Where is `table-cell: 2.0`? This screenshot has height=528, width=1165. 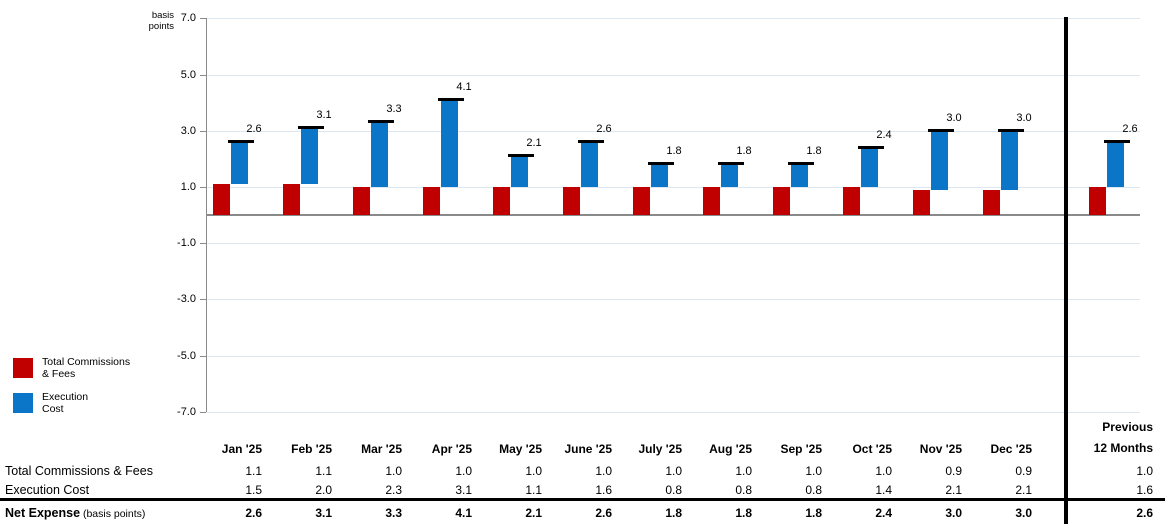
table-cell: 2.0 is located at coordinates (323, 490).